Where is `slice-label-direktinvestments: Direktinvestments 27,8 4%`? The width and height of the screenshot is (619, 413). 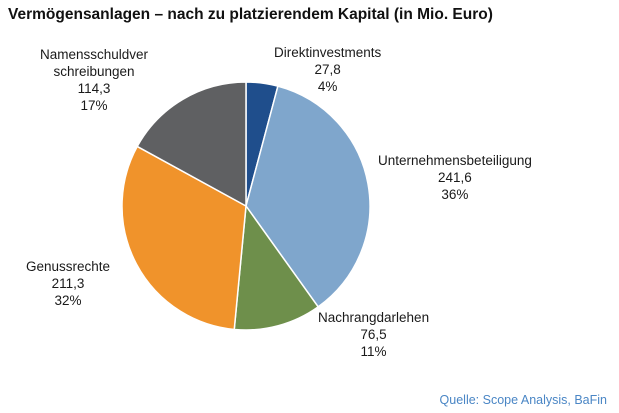 slice-label-direktinvestments: Direktinvestments 27,8 4% is located at coordinates (327, 69).